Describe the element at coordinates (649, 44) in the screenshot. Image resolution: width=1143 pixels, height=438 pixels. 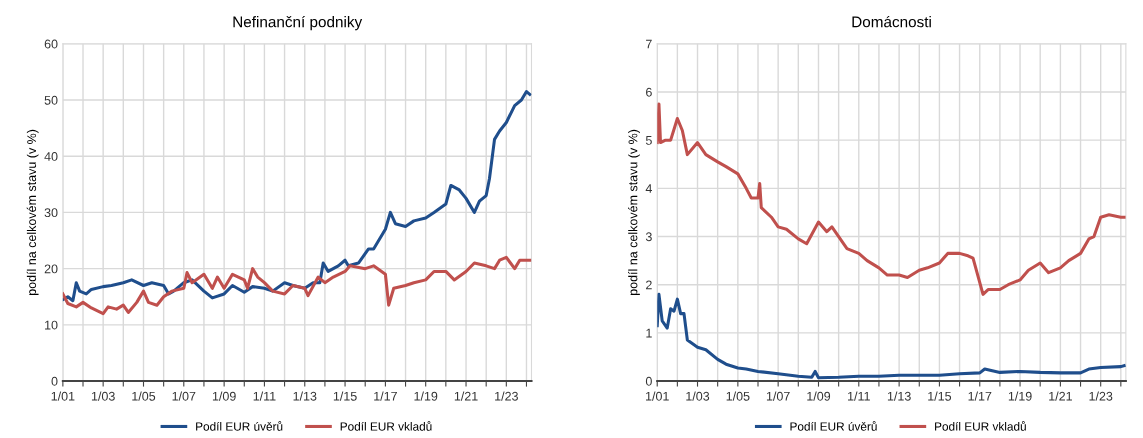
I see `y-tick-label: 7` at that location.